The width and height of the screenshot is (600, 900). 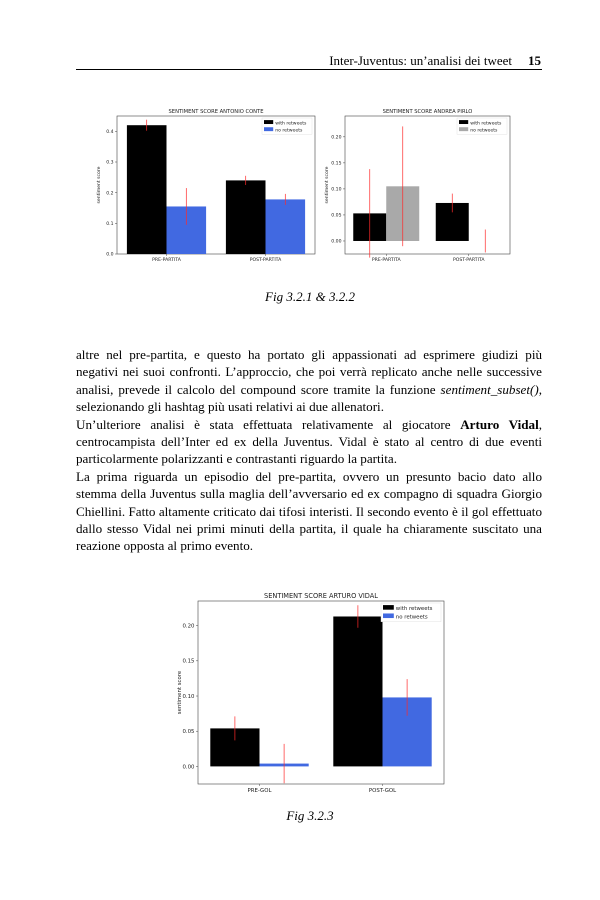 I want to click on chart-title: SENTIMENT SCORE ANTONIO CONTE, so click(x=216, y=112).